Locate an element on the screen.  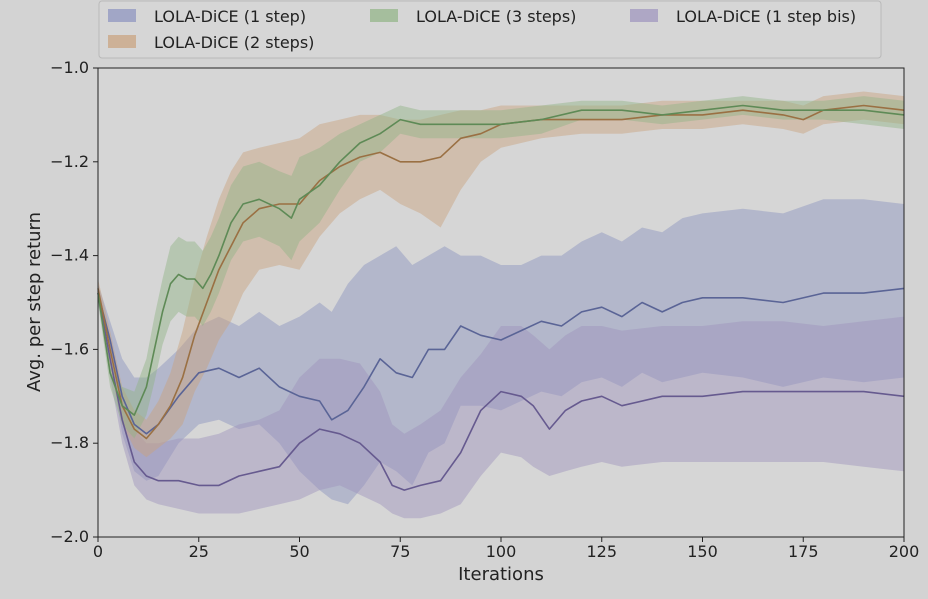
y-tick-label: −1.4 is located at coordinates (69, 255).